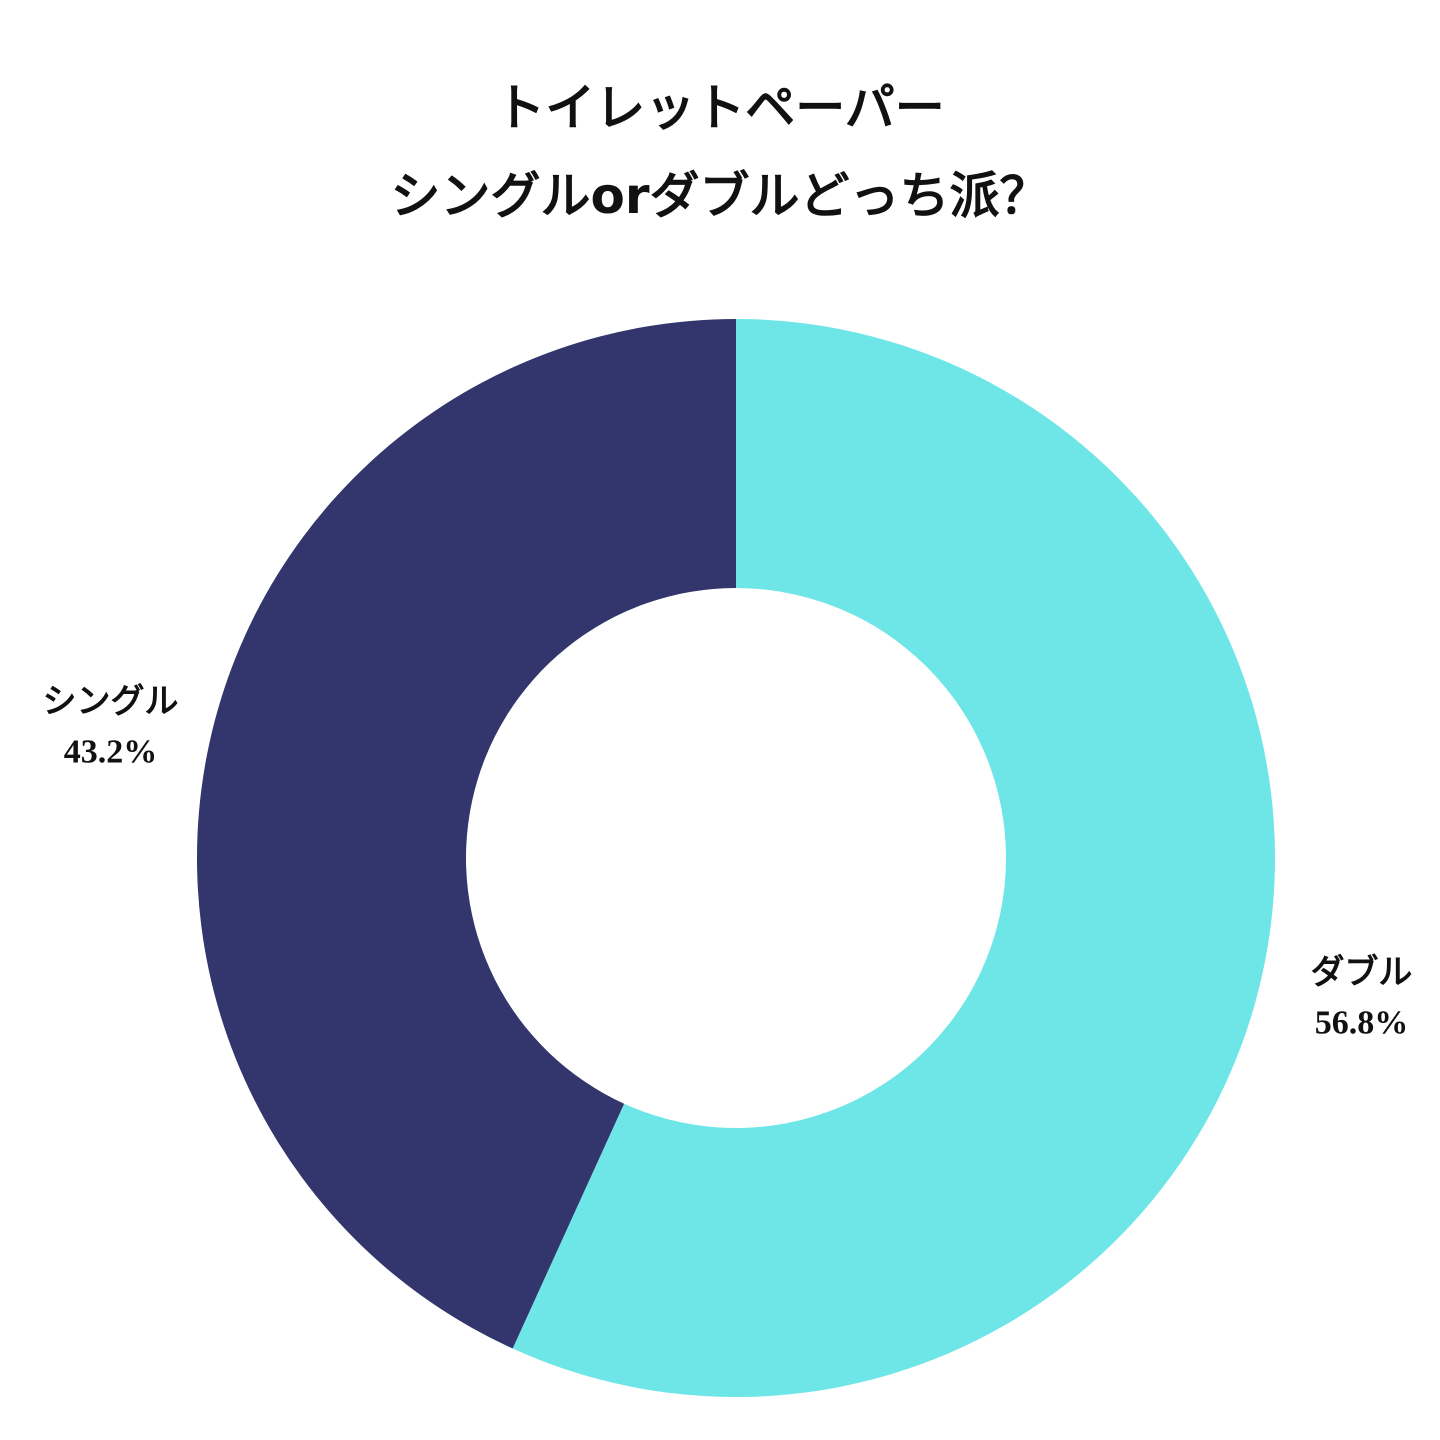 The image size is (1440, 1440). Describe the element at coordinates (1361, 973) in the screenshot. I see `category-label: ダブル` at that location.